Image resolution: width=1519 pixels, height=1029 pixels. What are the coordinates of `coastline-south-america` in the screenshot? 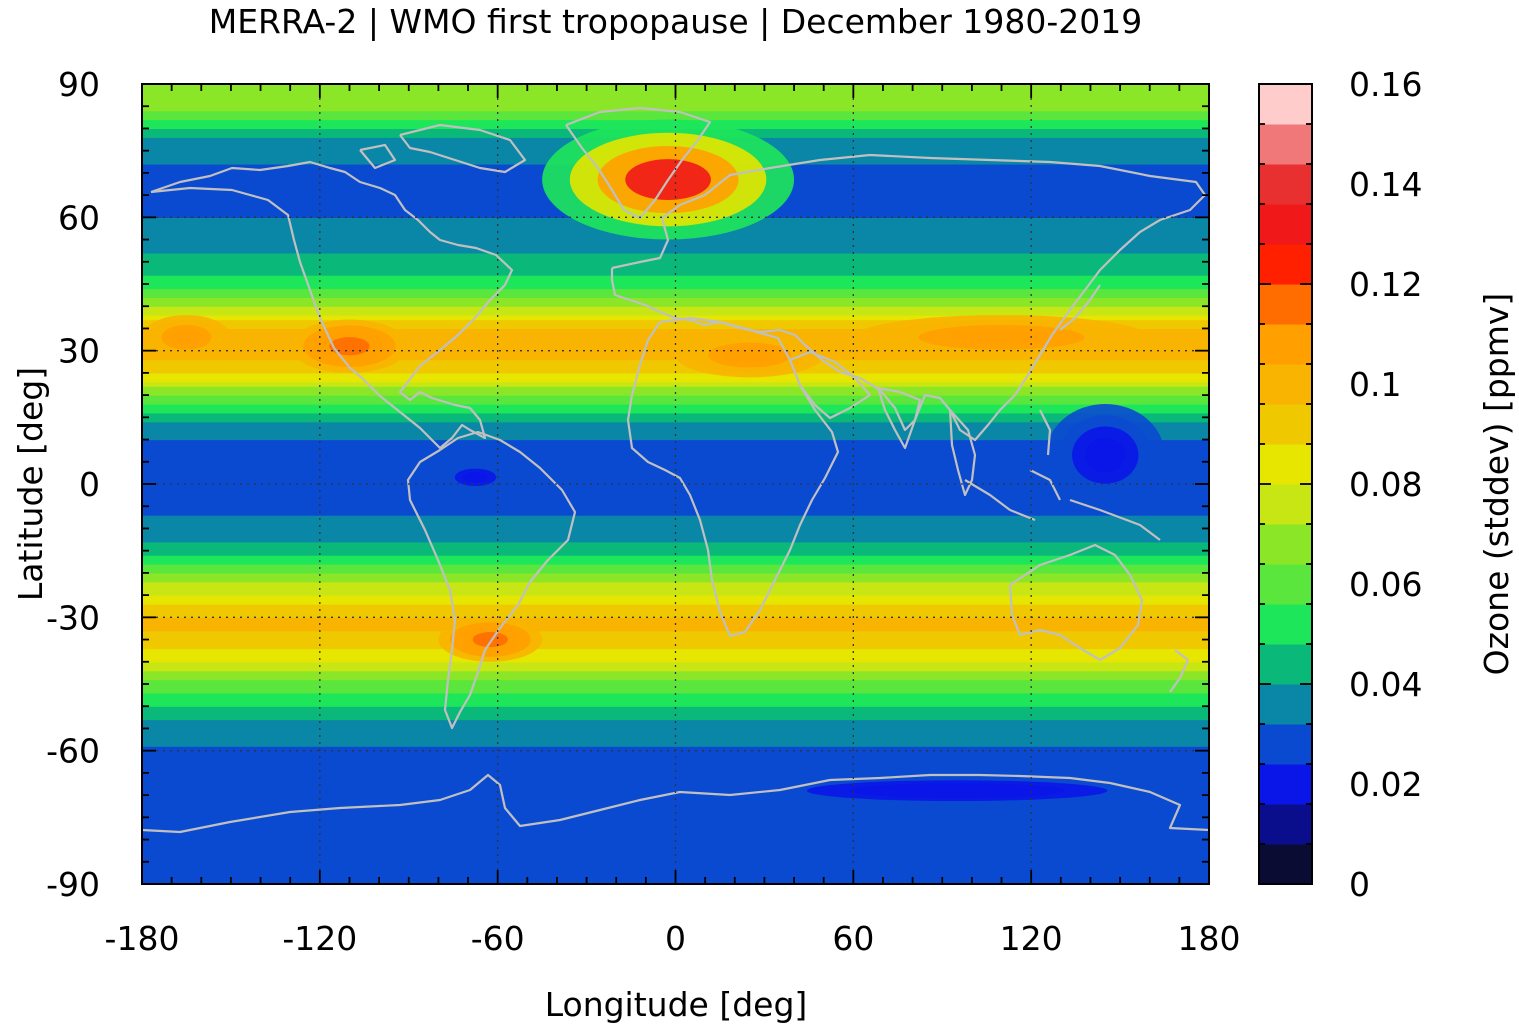 It's located at (491, 580).